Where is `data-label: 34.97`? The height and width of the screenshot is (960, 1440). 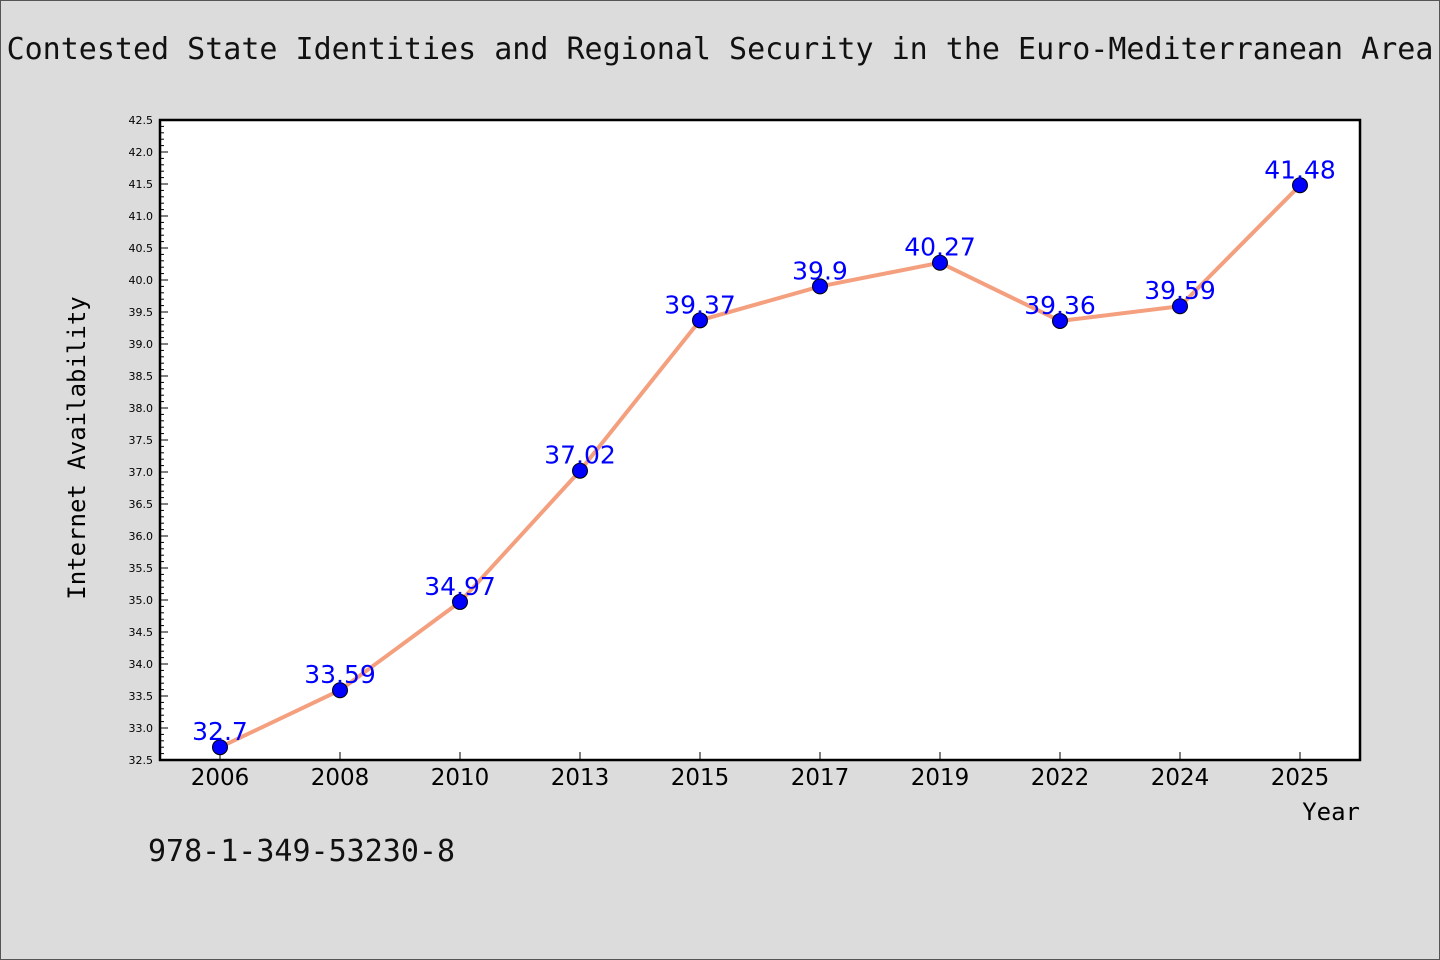
data-label: 34.97 is located at coordinates (460, 586).